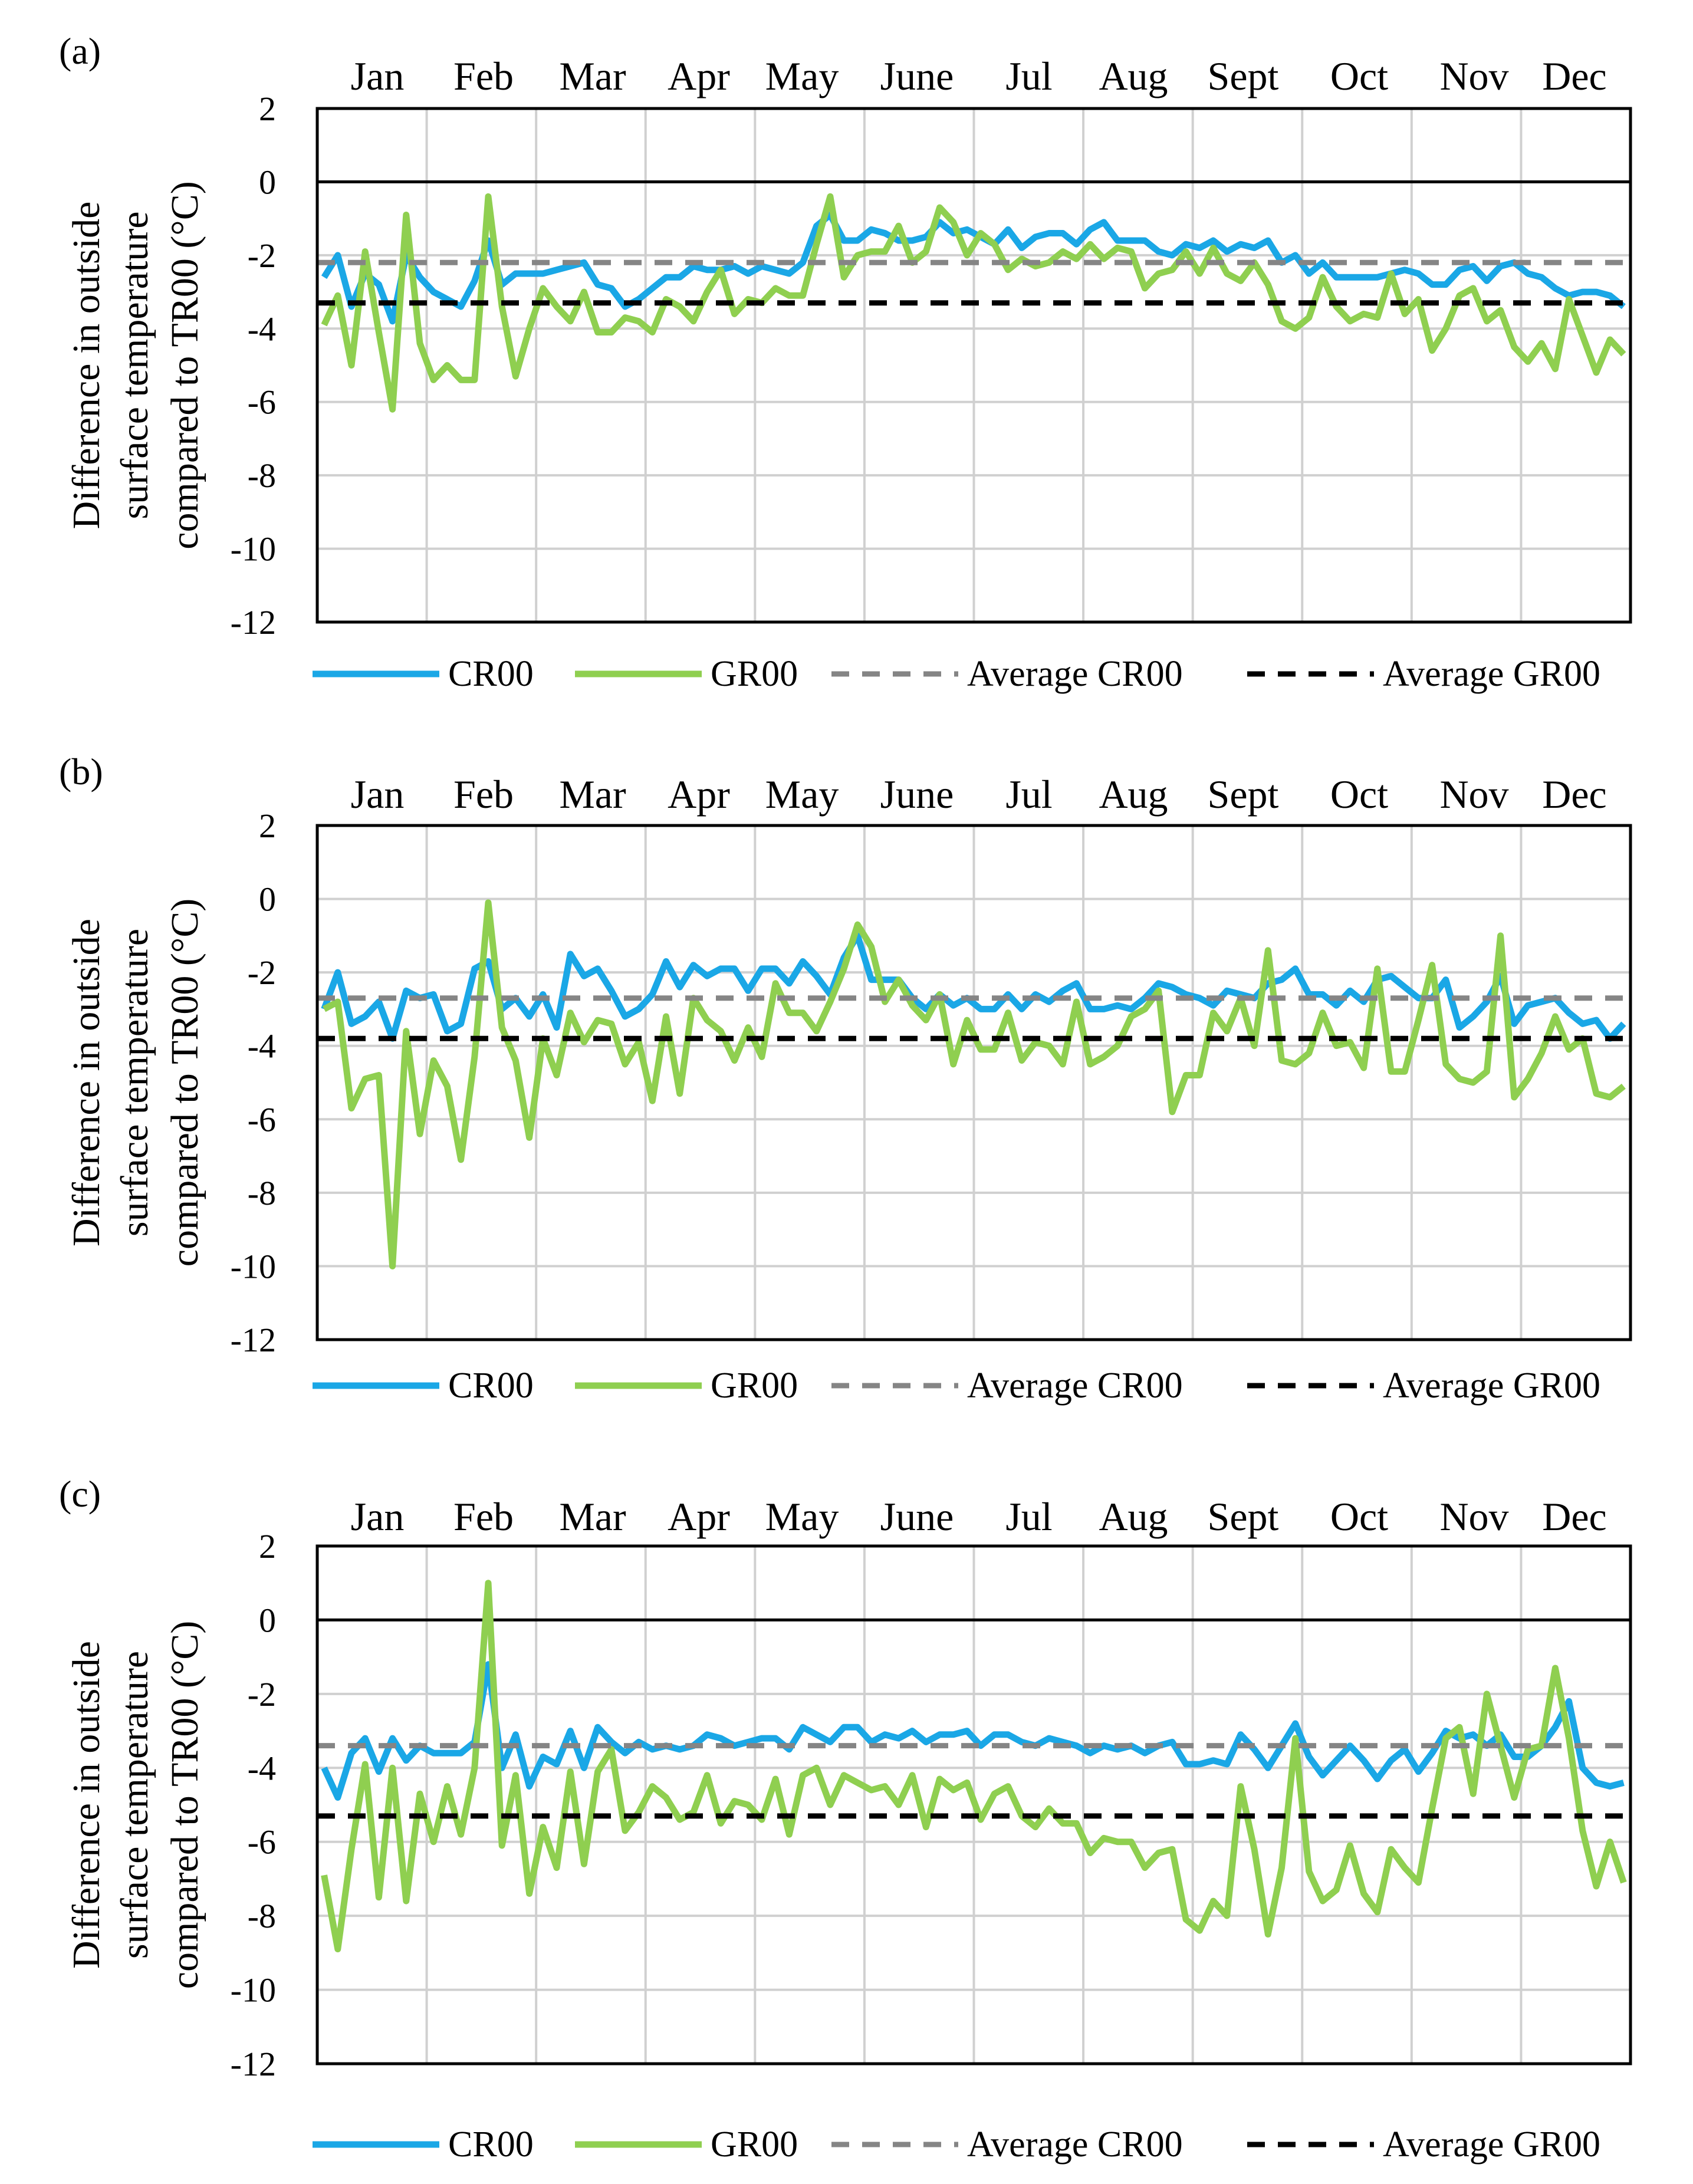  I want to click on panel-label: (a), so click(80, 51).